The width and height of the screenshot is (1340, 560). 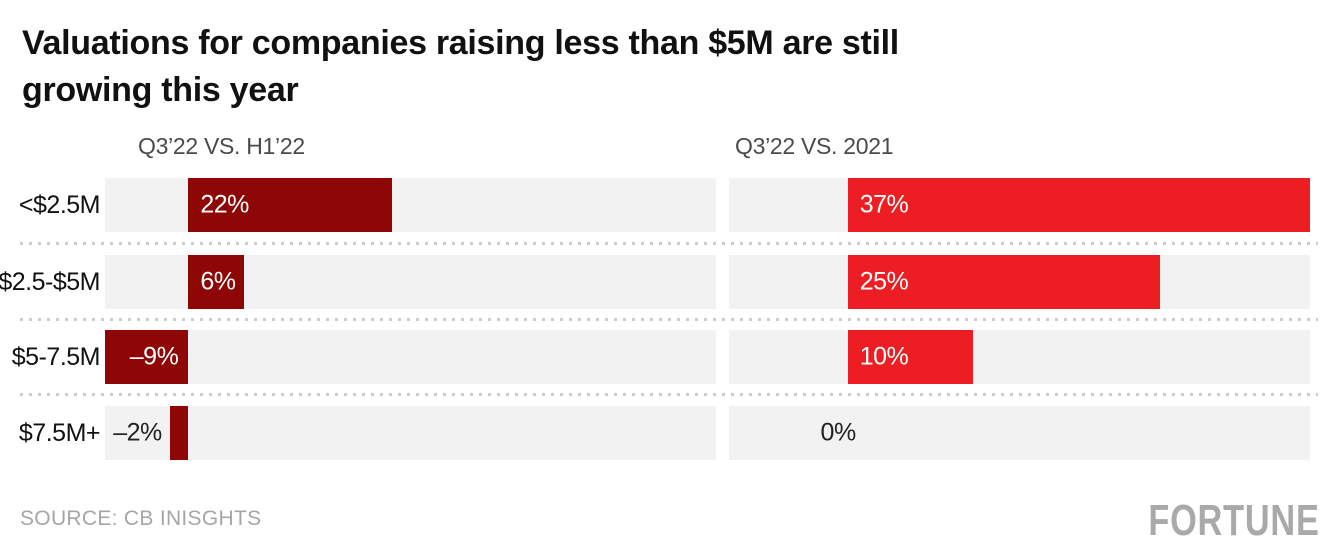 What do you see at coordinates (59, 204) in the screenshot?
I see `category-label: <$2.5M` at bounding box center [59, 204].